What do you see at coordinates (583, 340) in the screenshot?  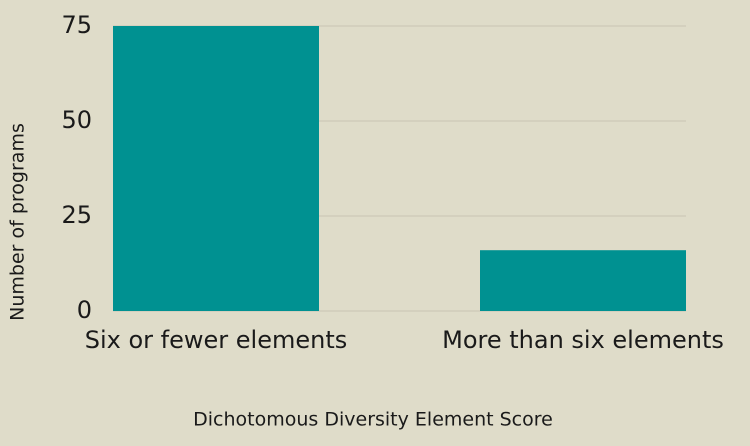 I see `x-tick-label: More than six elements` at bounding box center [583, 340].